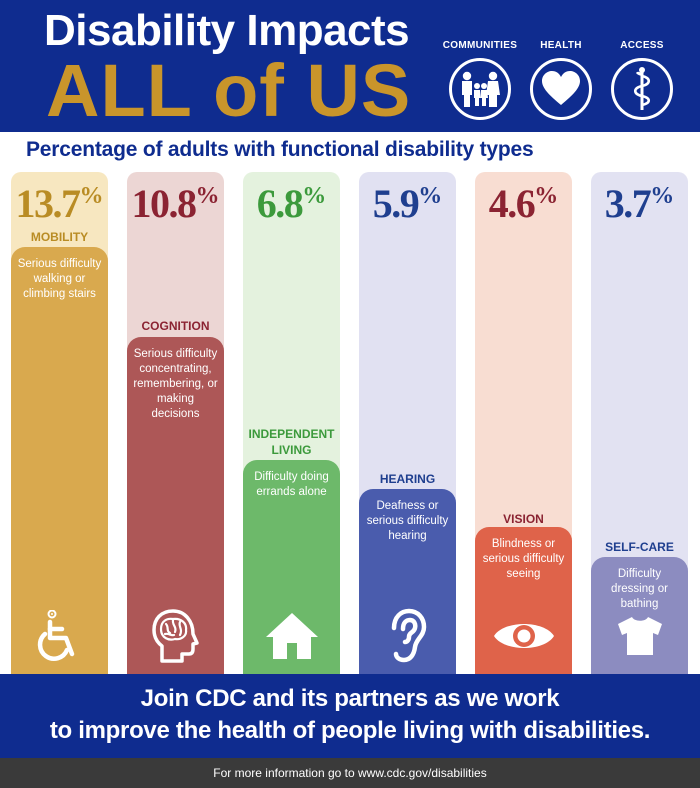 This screenshot has width=700, height=788. Describe the element at coordinates (639, 589) in the screenshot. I see `bar-description: Difficulty dressing or bathing` at that location.